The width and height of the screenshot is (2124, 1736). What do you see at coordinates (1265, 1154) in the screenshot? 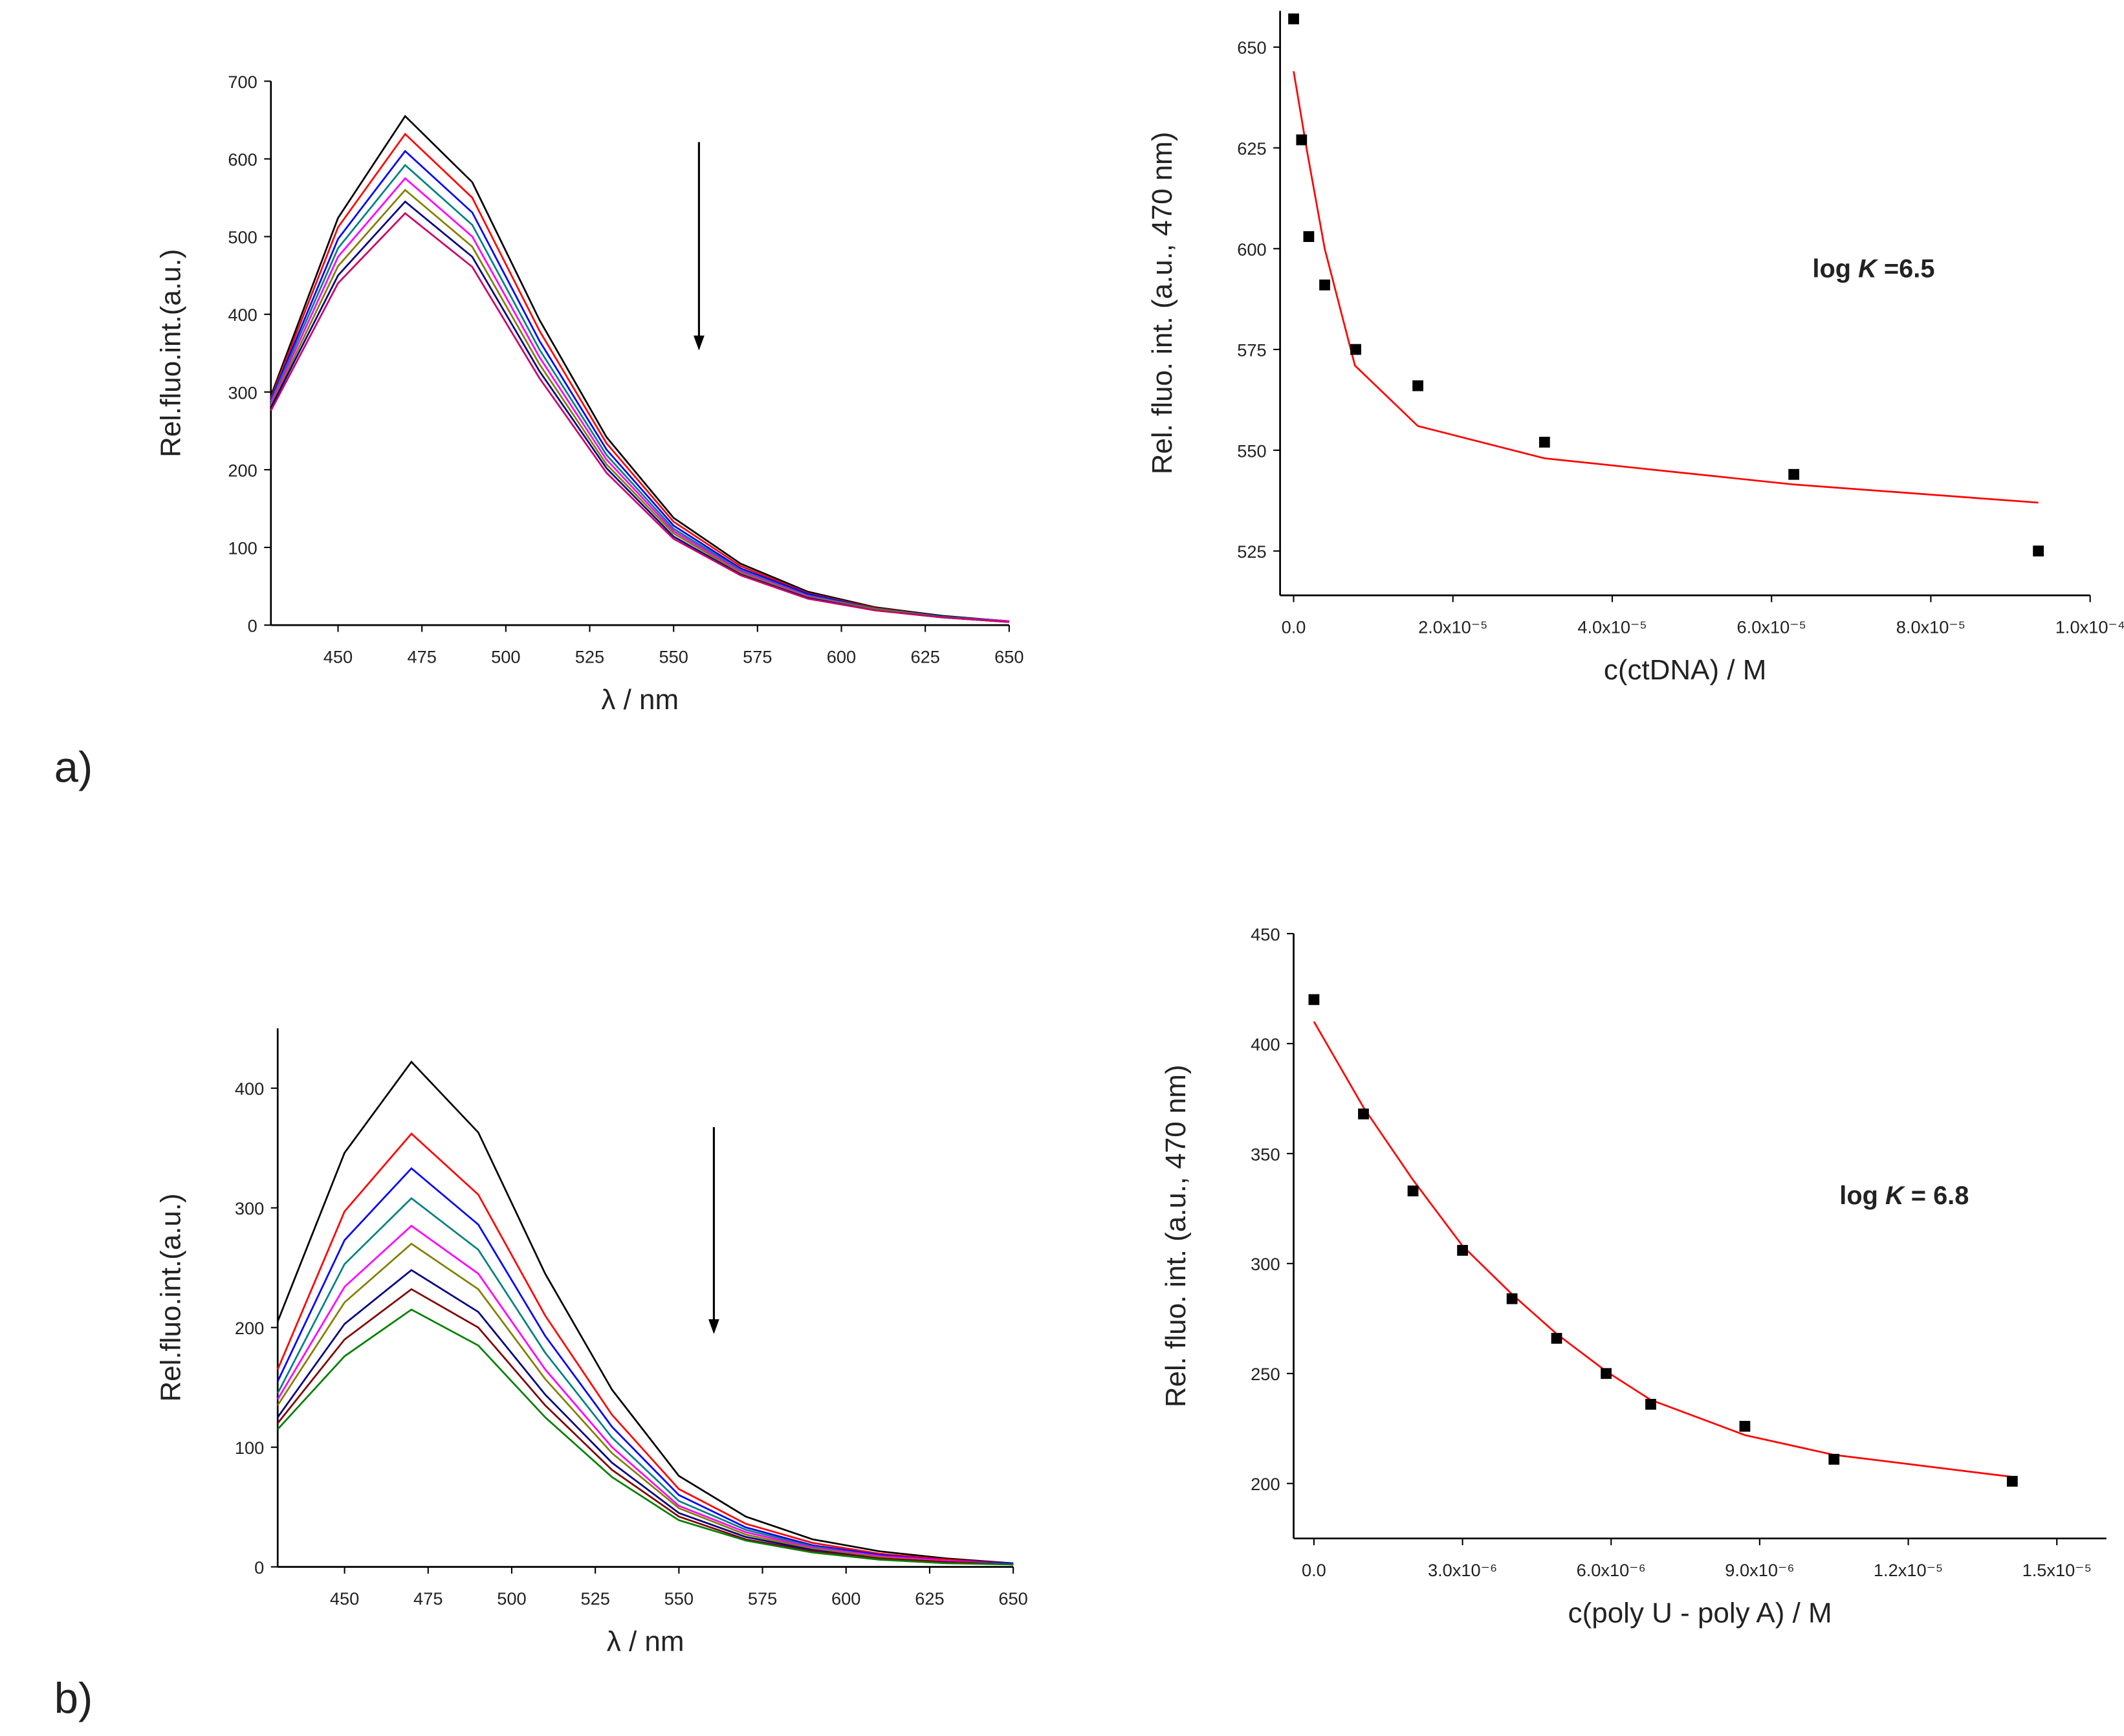
I see `y-tick-label: 350` at bounding box center [1265, 1154].